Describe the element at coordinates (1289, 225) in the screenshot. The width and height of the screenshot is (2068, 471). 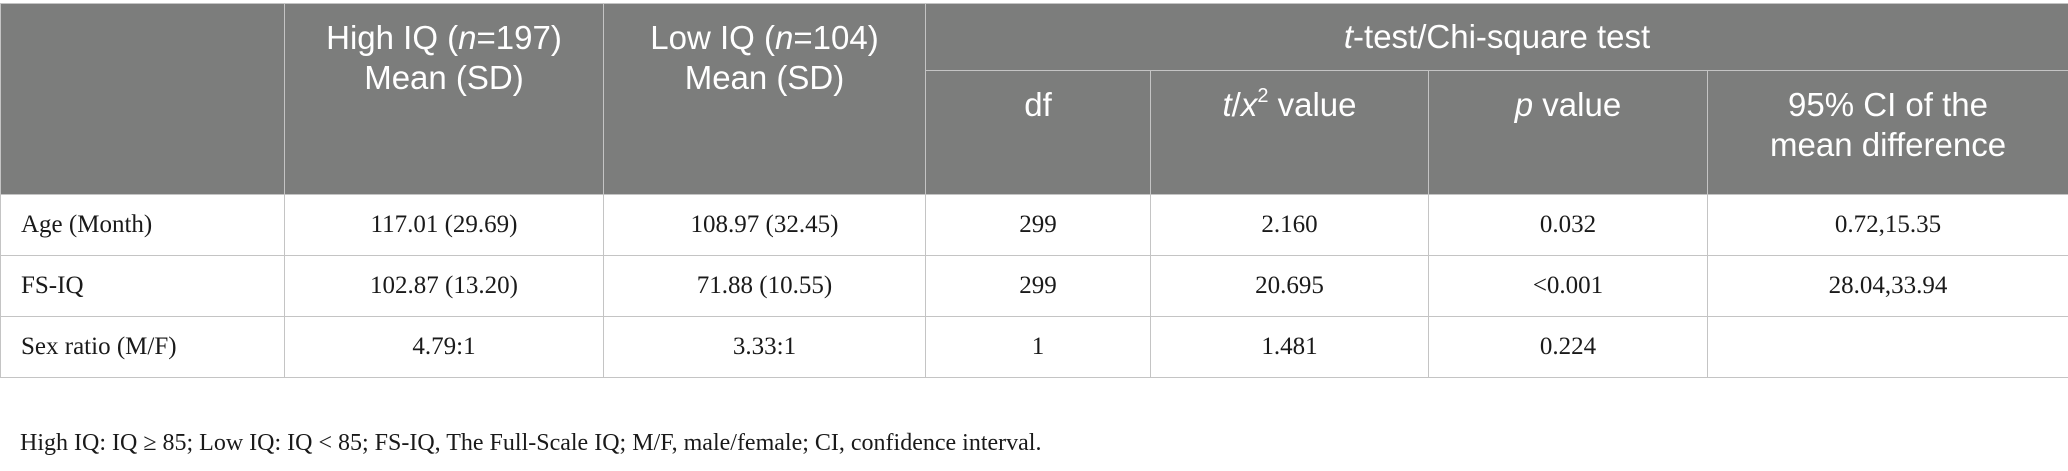
I see `cell-t-value: 2.160` at that location.